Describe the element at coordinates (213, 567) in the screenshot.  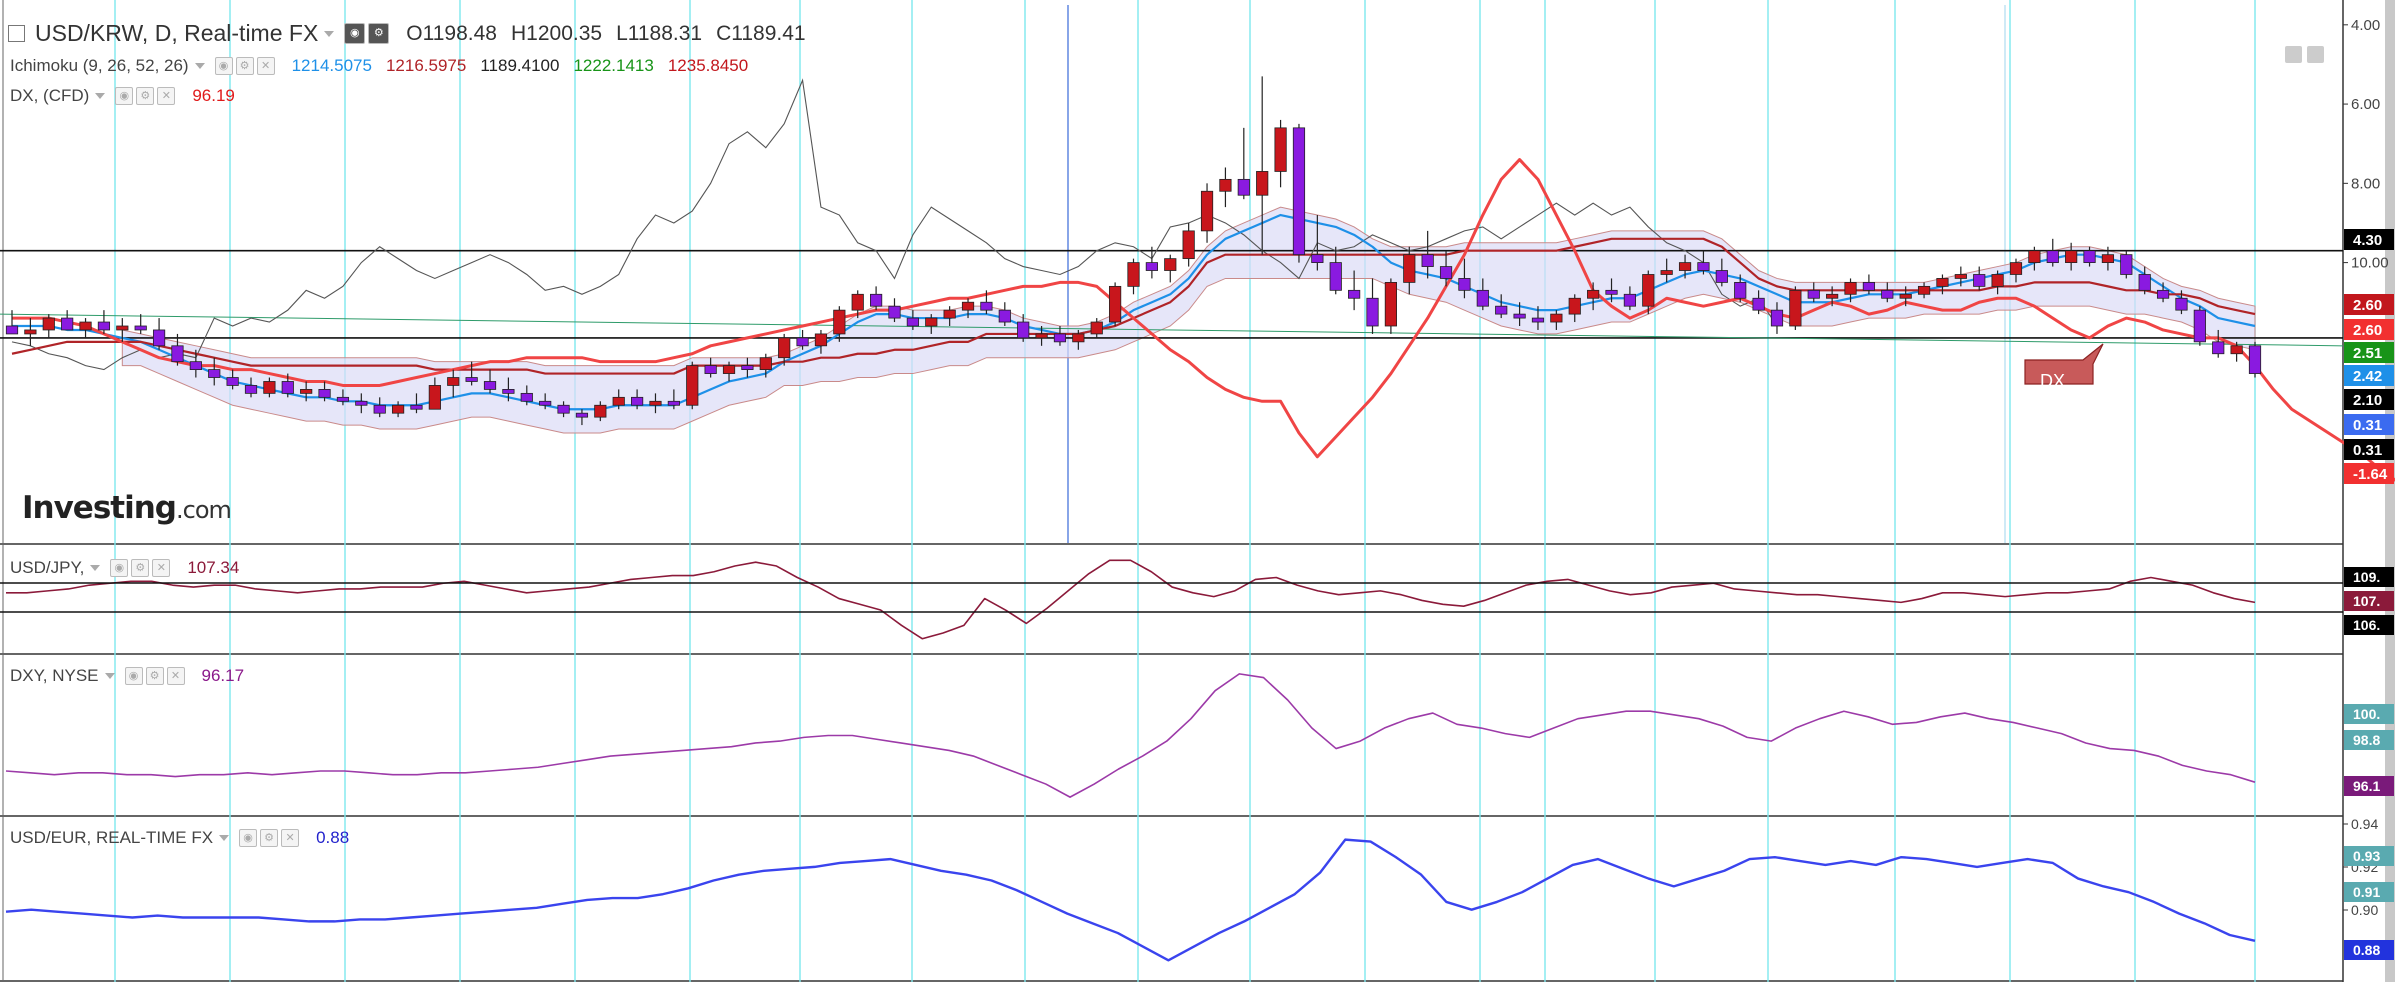
I see `usdjpy-value: 107.34` at that location.